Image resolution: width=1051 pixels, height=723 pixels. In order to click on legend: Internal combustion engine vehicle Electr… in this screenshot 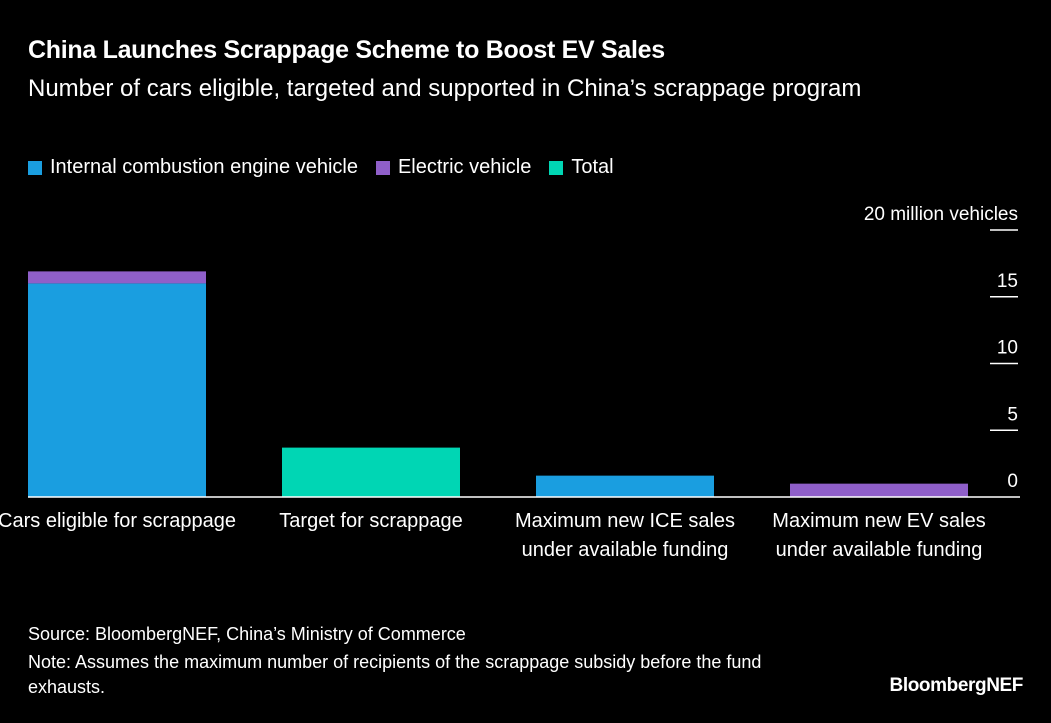, I will do `click(321, 167)`.